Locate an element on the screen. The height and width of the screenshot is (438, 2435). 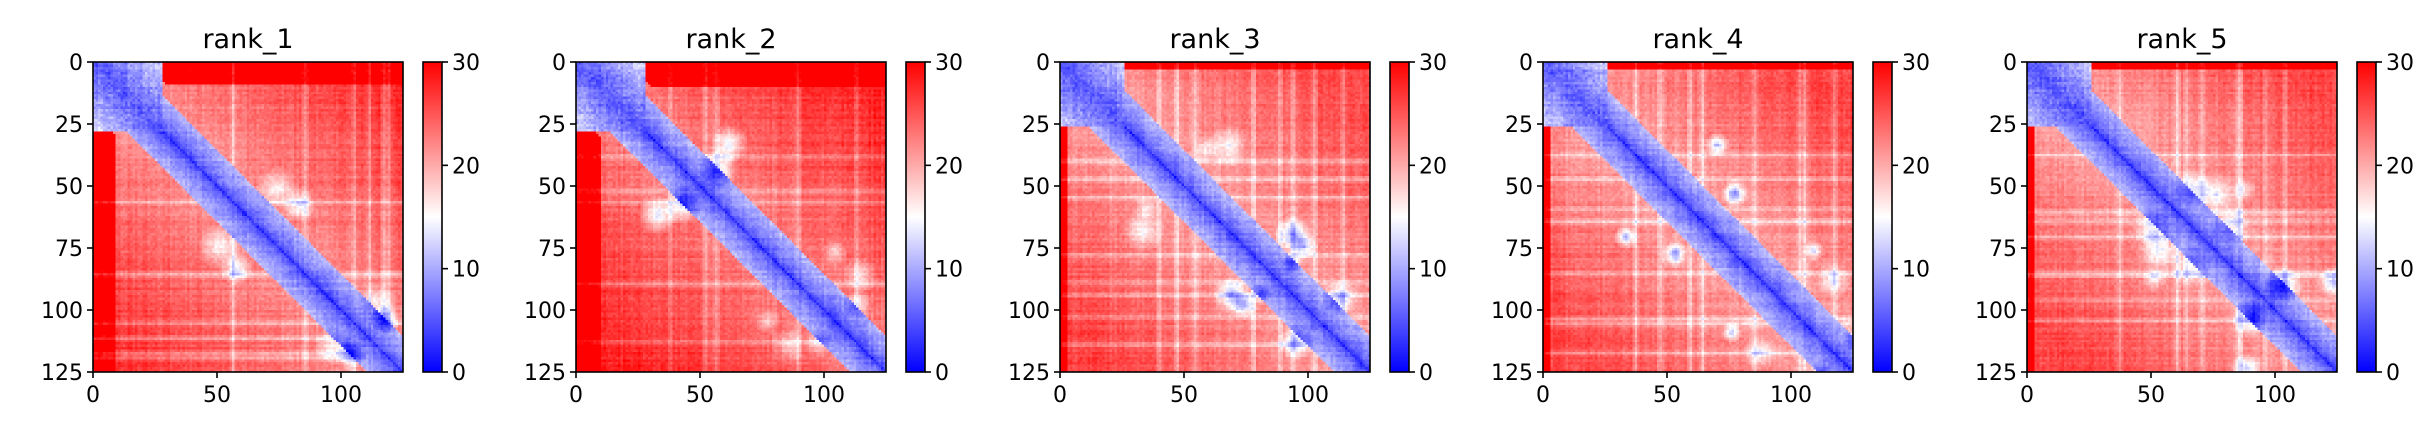
panel-title: rank_4 is located at coordinates (1697, 39).